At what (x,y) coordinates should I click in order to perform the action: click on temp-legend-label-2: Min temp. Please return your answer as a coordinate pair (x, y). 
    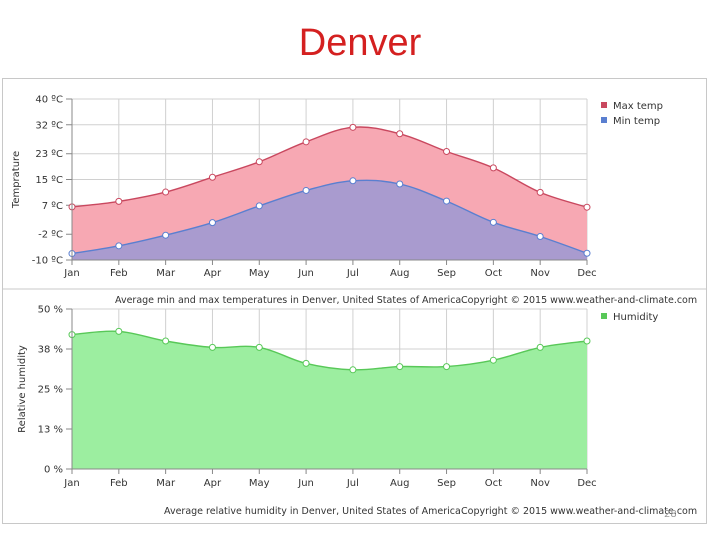
    Looking at the image, I should click on (636, 121).